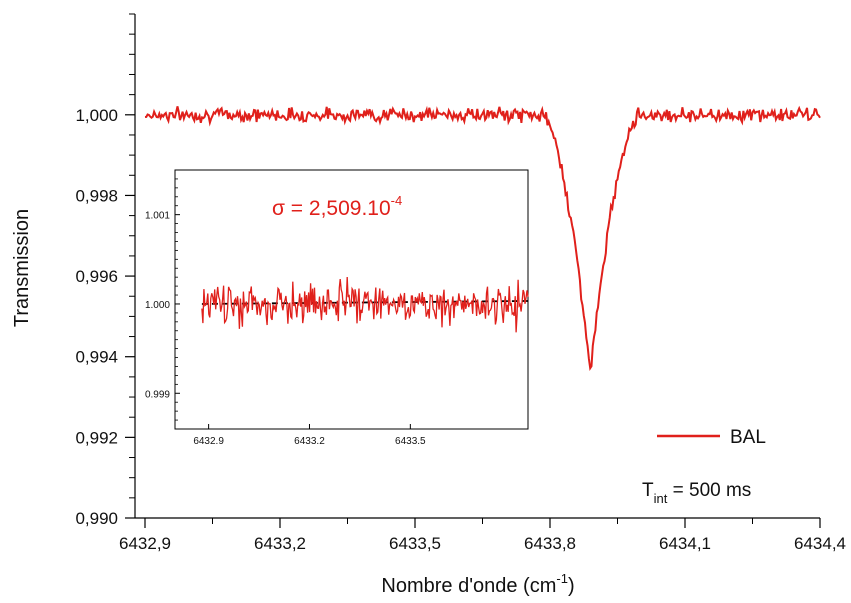 The image size is (851, 603). What do you see at coordinates (22, 268) in the screenshot?
I see `y-axis-title: Transmission` at bounding box center [22, 268].